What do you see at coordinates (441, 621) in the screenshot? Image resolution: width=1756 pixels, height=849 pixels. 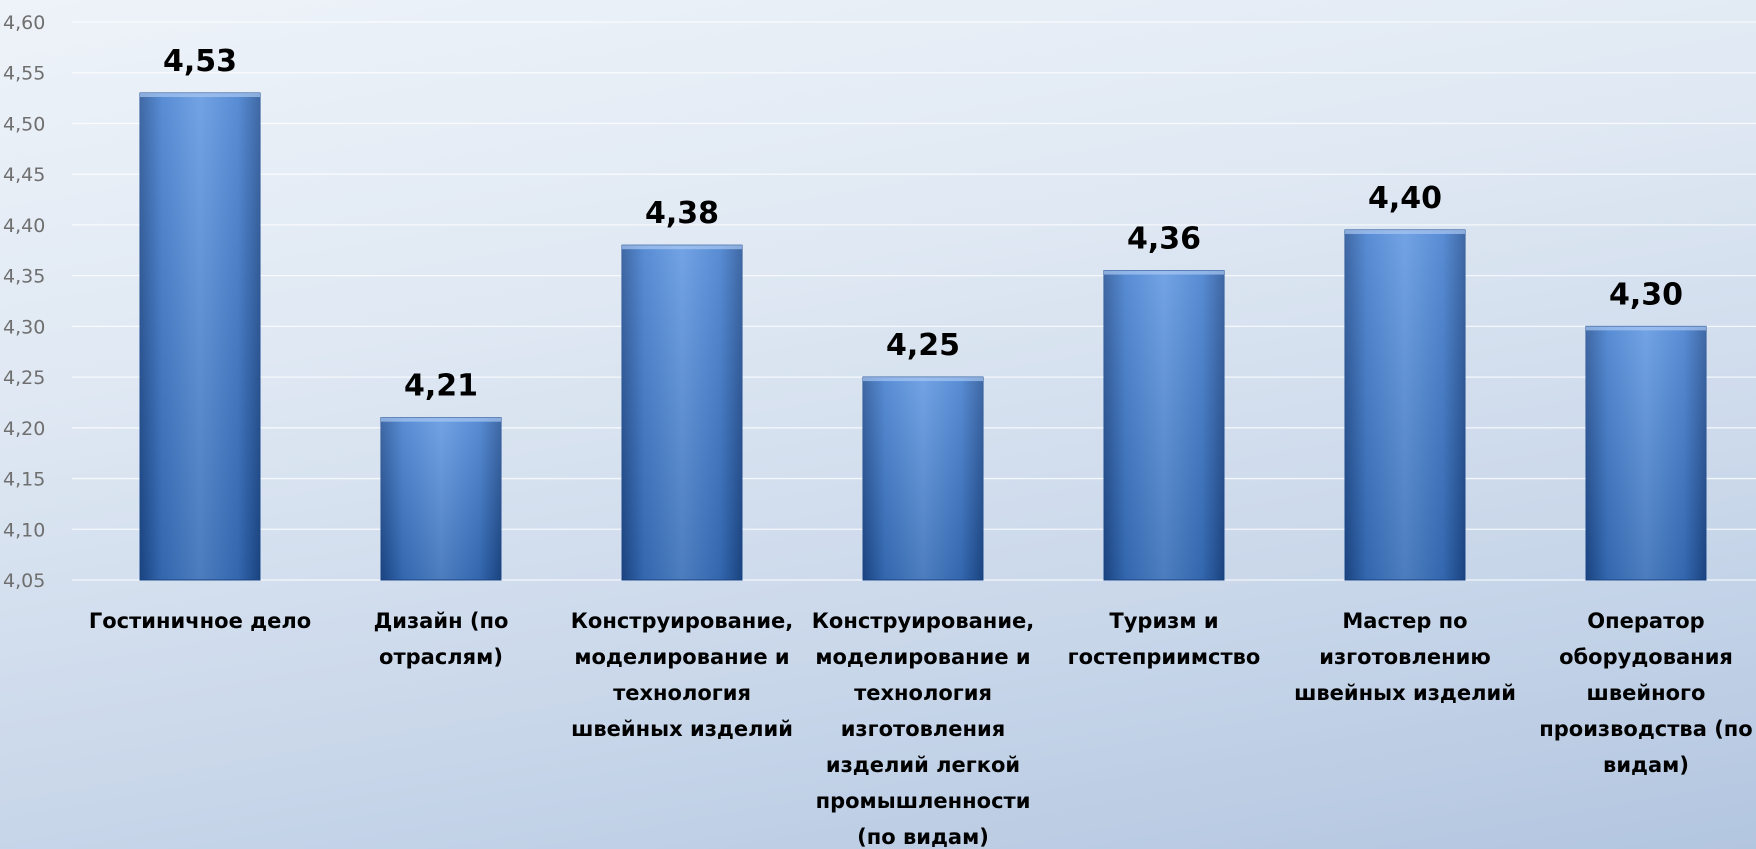 I see `category-label-line: Дизайн (по` at bounding box center [441, 621].